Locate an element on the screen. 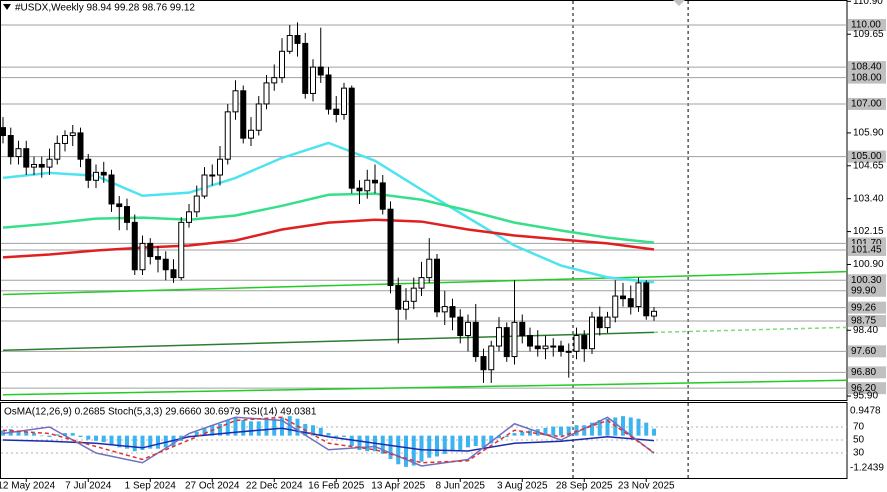 This screenshot has width=887, height=492. y-tick-label: 105.90 is located at coordinates (868, 133).